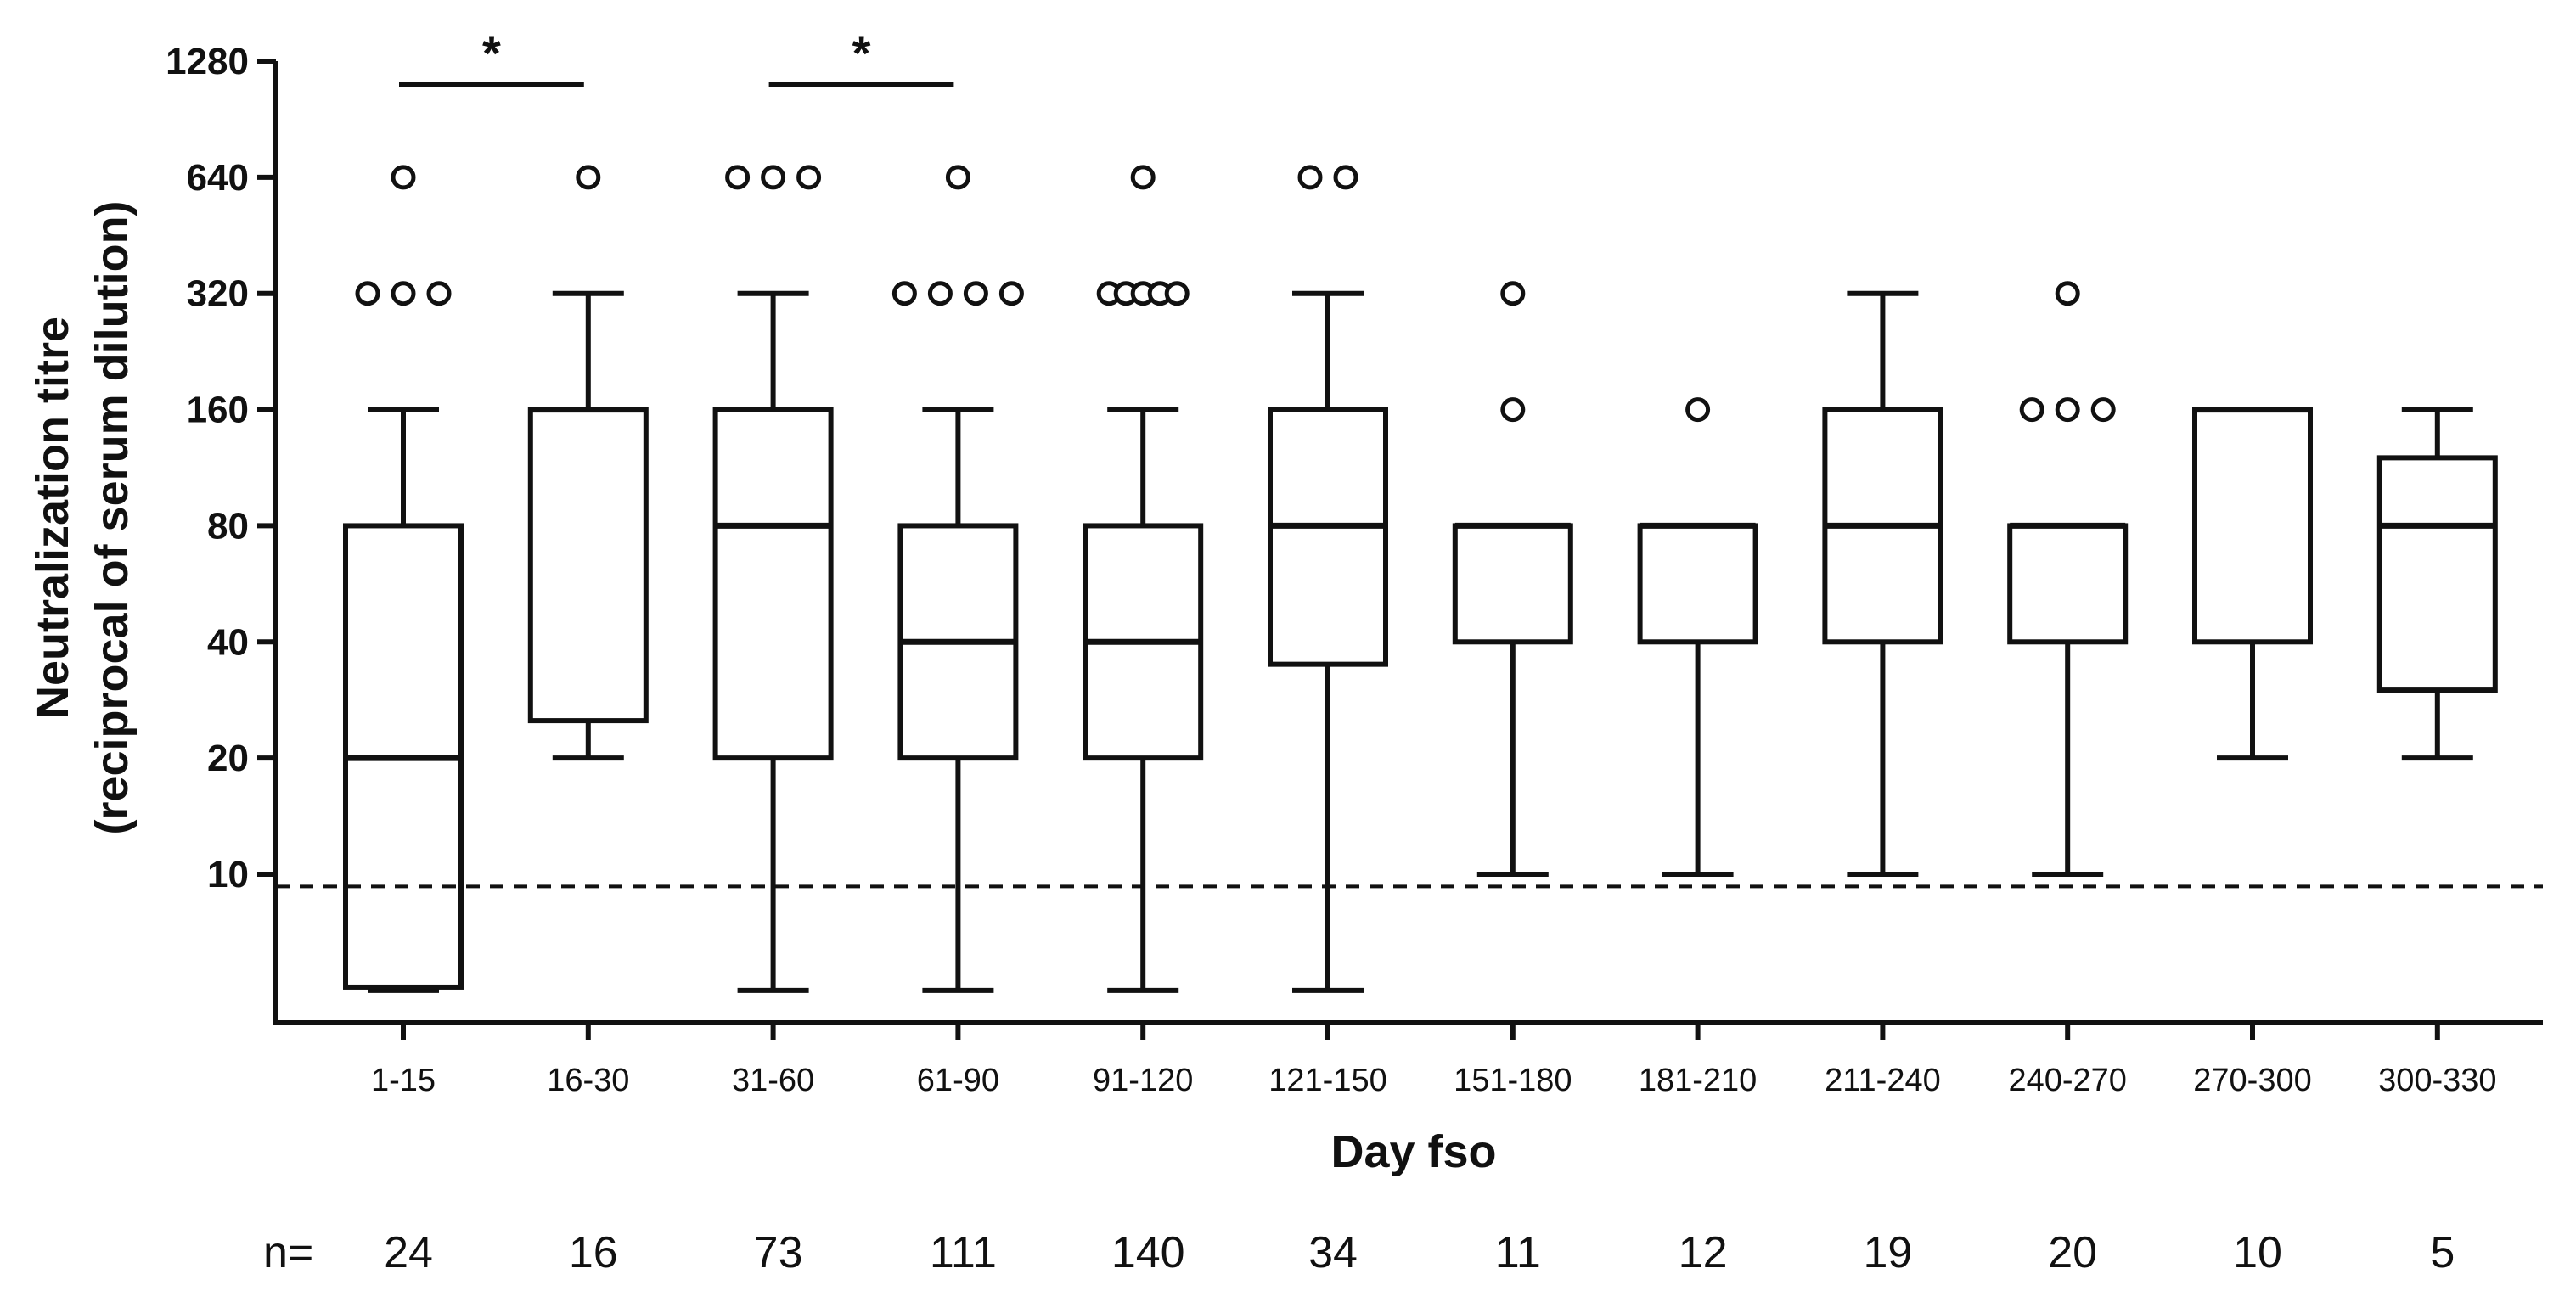 The width and height of the screenshot is (2576, 1302). What do you see at coordinates (1703, 1252) in the screenshot?
I see `n-count-label: 12` at bounding box center [1703, 1252].